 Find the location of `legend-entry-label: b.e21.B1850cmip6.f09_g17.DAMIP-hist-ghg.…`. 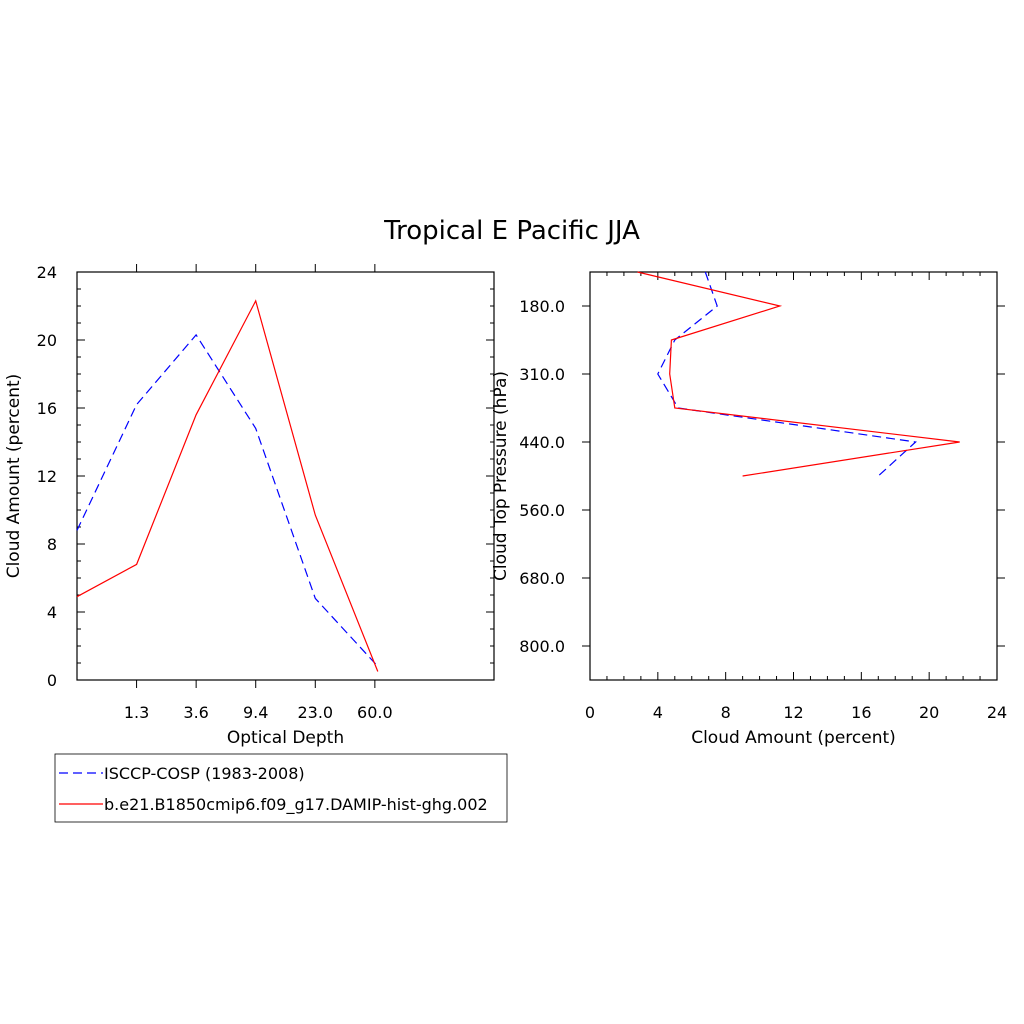

legend-entry-label: b.e21.B1850cmip6.f09_g17.DAMIP-hist-ghg.… is located at coordinates (296, 805).